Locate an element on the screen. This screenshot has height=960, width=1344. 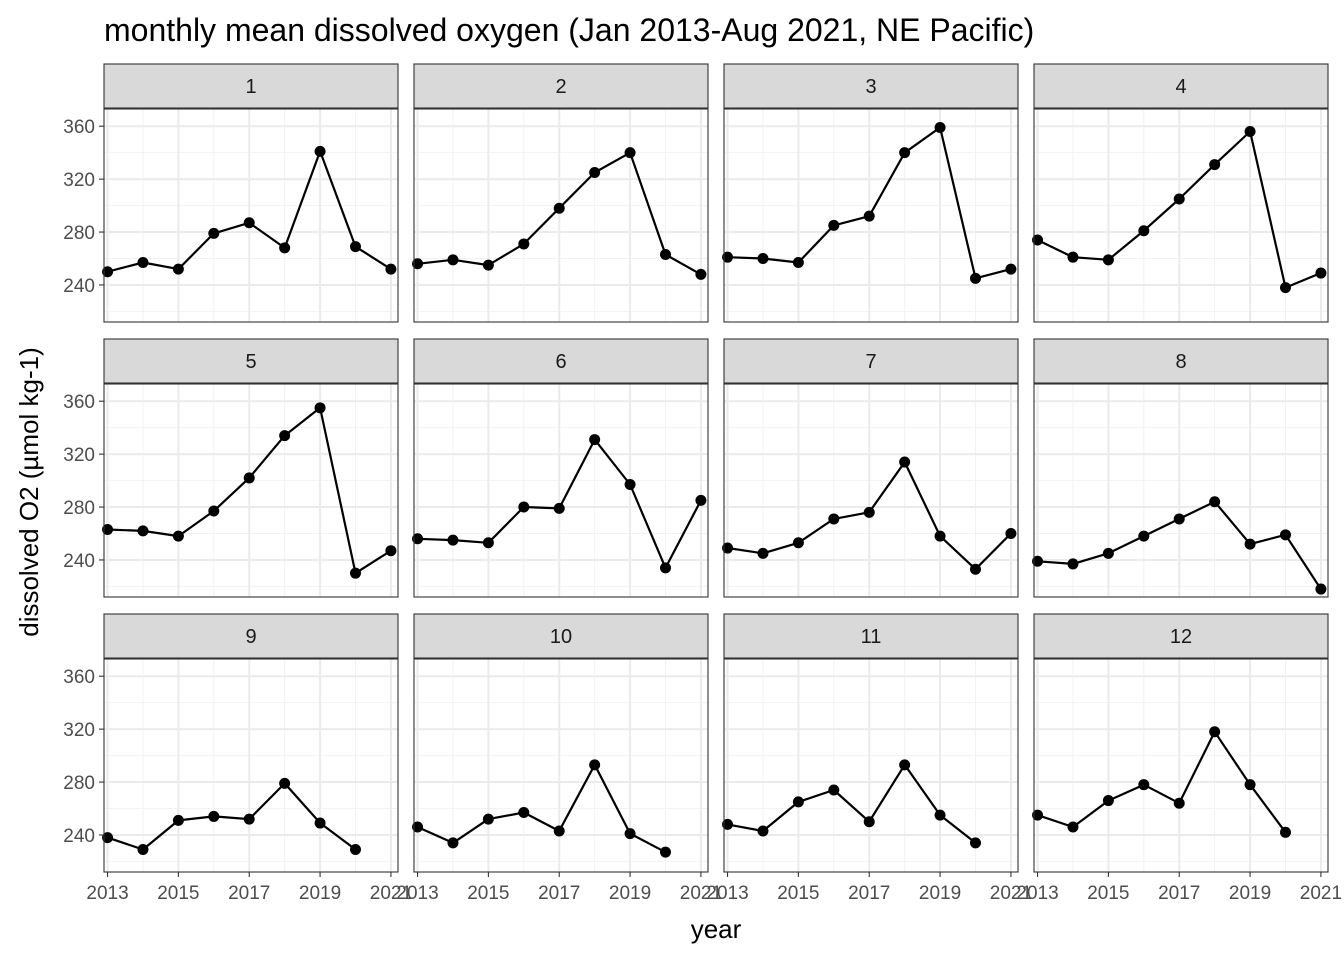
series-line is located at coordinates (232, 816).